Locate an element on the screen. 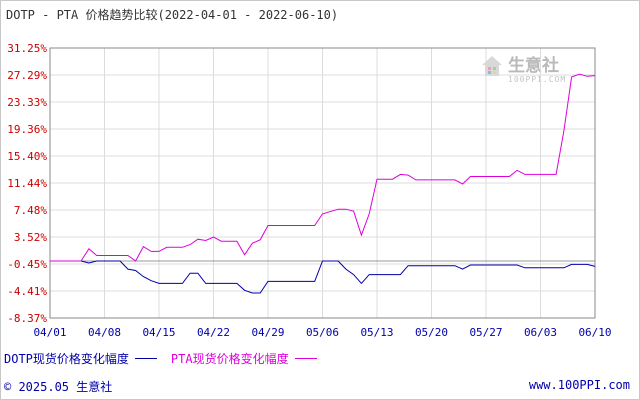  y-tick-label: 11.44% is located at coordinates (27, 183).